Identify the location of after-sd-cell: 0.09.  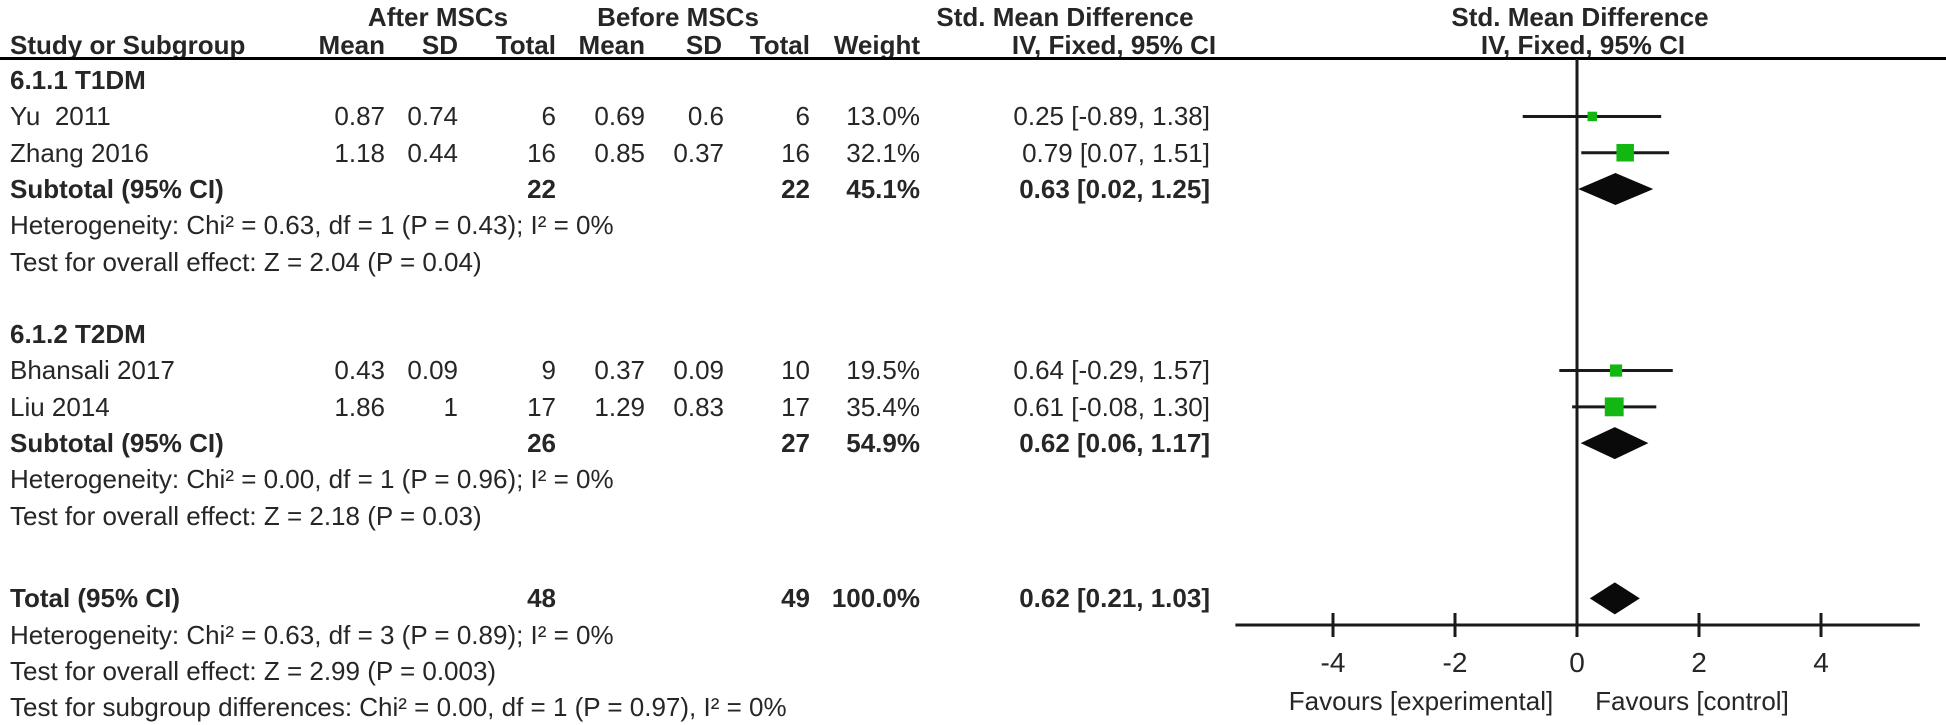
(432, 370).